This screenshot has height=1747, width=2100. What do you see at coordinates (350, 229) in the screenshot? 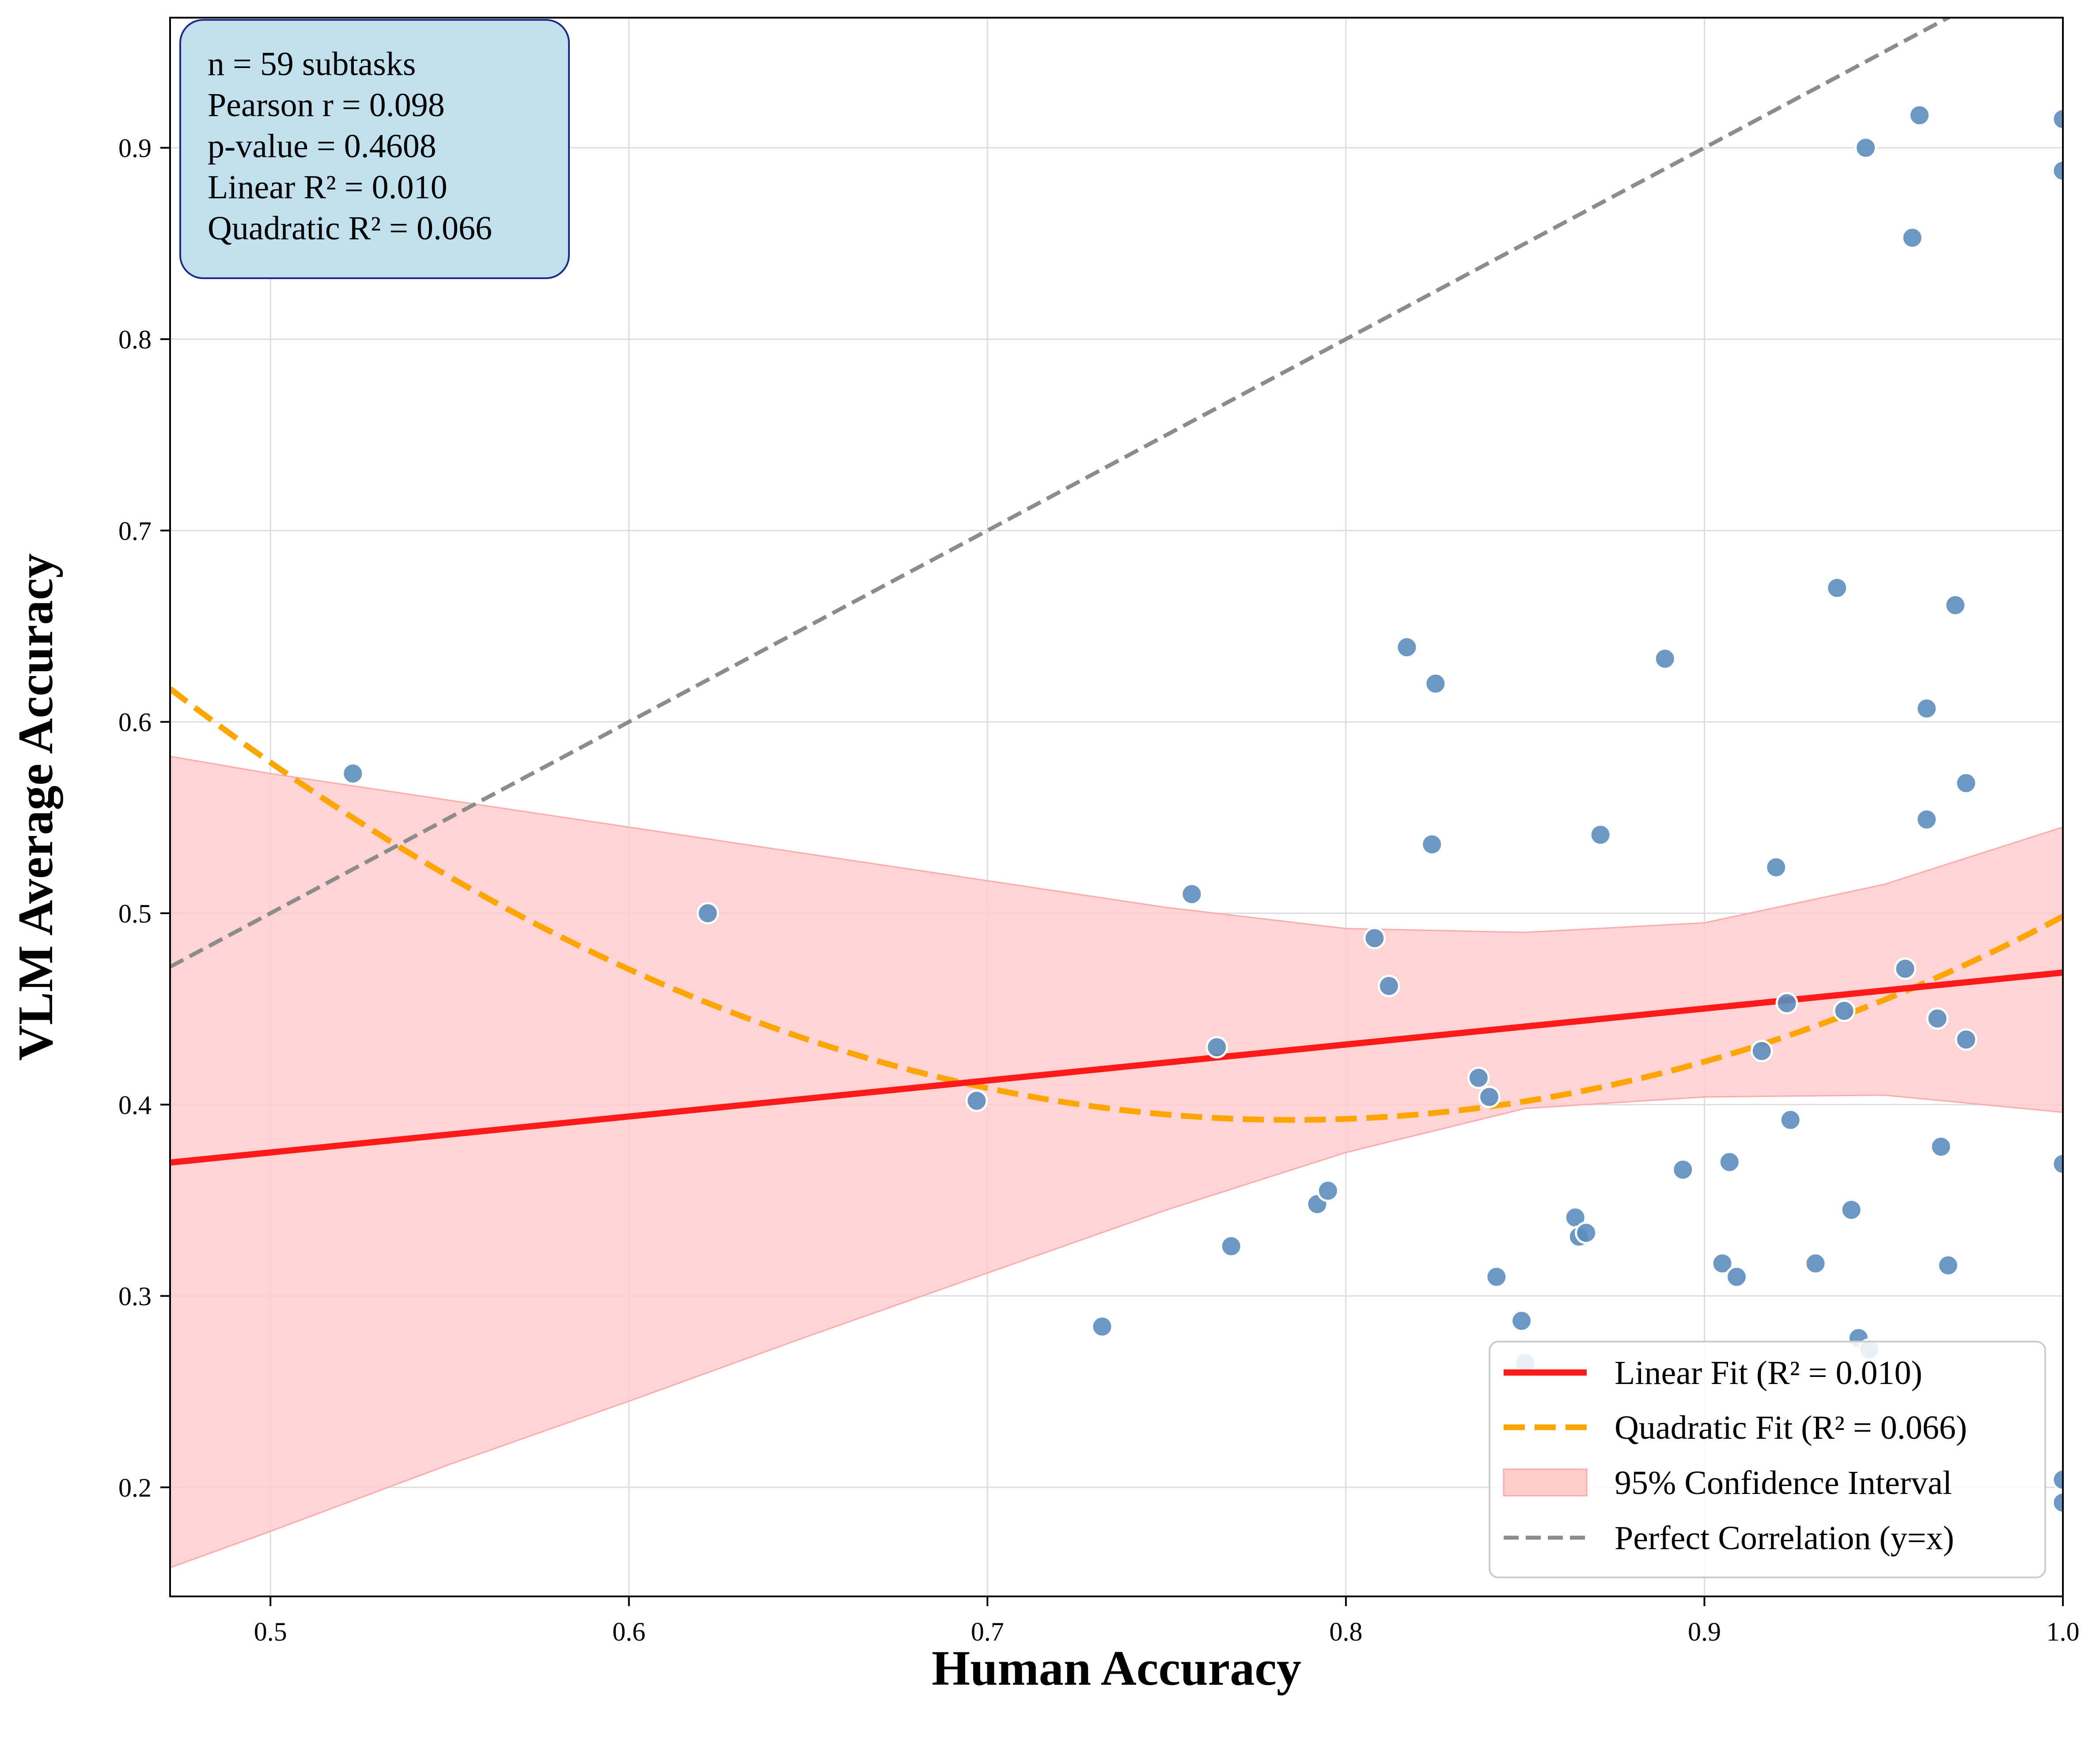
I see `stats-quadratic-r2: Quadratic R² = 0.066` at bounding box center [350, 229].